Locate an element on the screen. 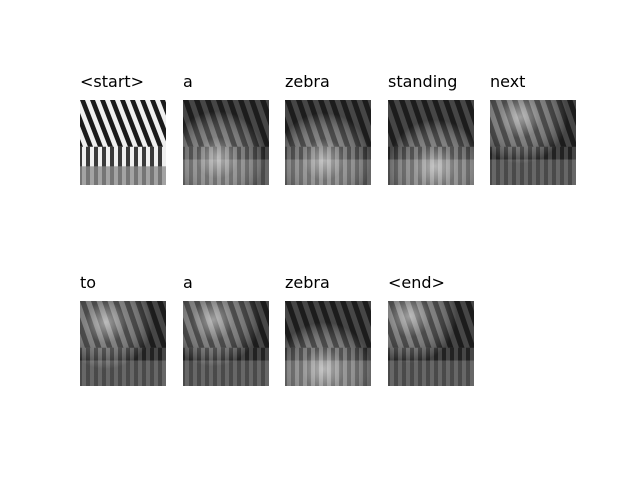 Image resolution: width=640 pixels, height=480 pixels. token-image is located at coordinates (123, 142).